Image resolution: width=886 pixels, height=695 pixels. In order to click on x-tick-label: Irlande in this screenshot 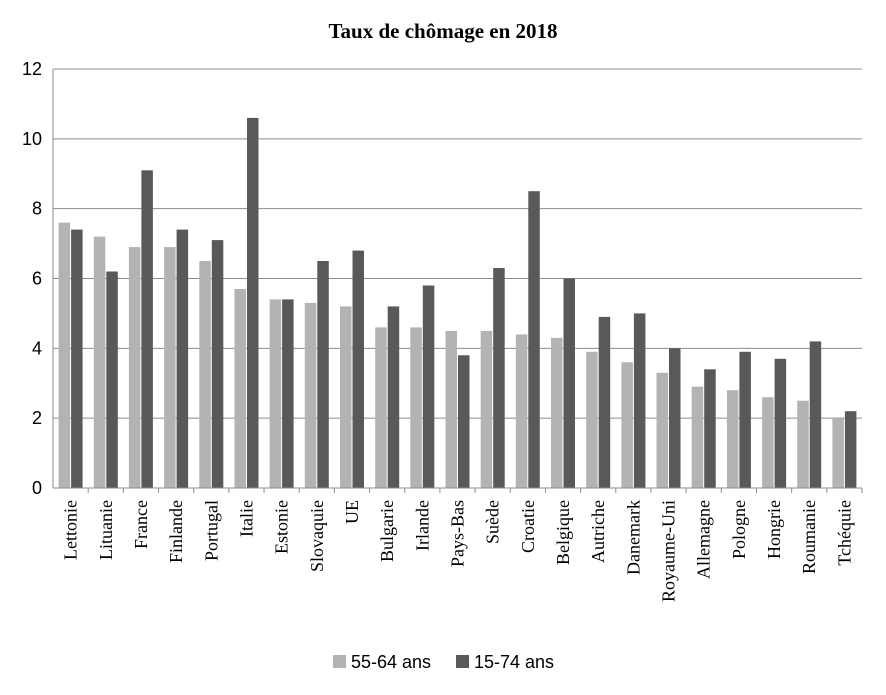, I will do `click(422, 525)`.